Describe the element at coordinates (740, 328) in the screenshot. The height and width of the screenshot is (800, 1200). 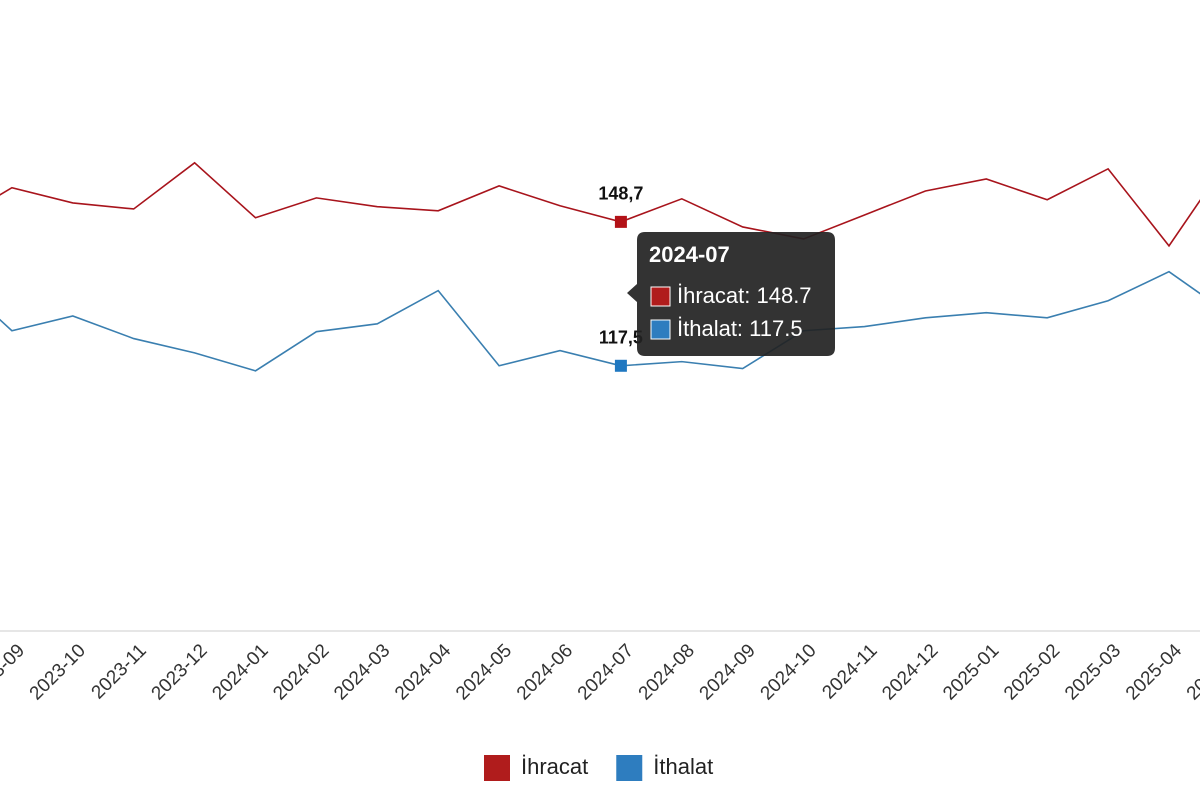
I see `tooltip-line: İthalat: 117.5` at that location.